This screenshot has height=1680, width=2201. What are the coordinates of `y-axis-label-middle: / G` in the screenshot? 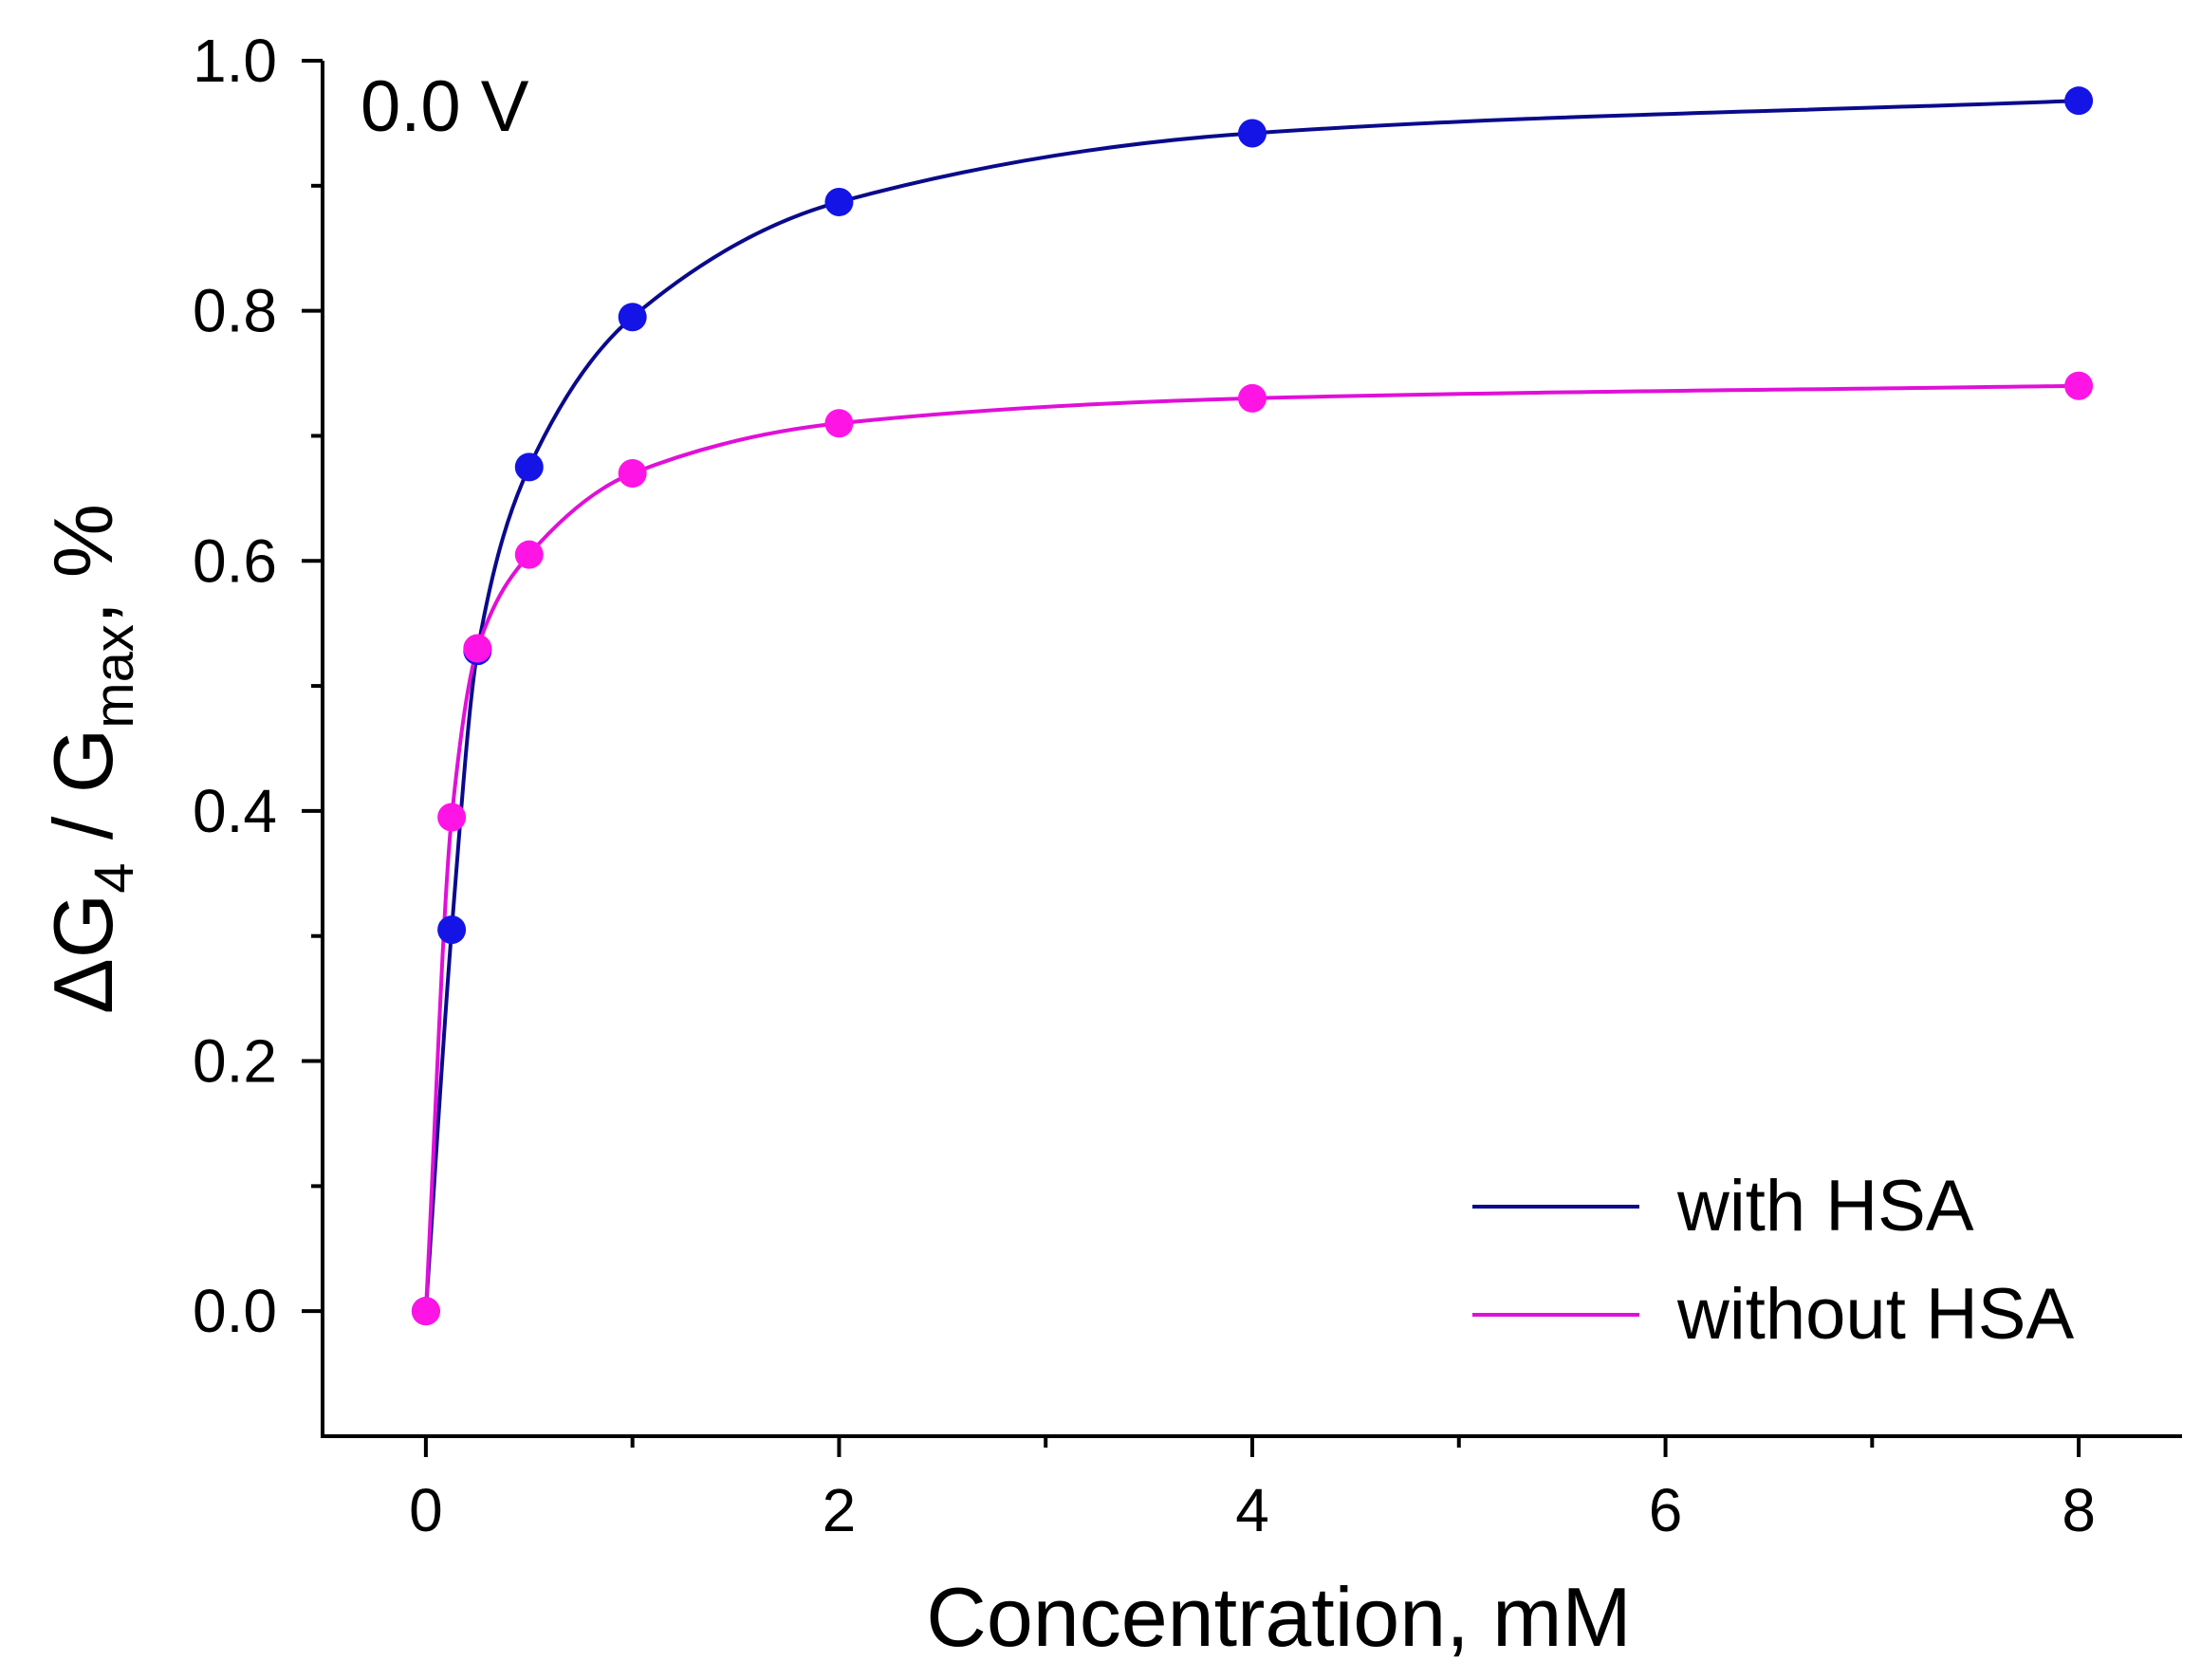 It's located at (83, 796).